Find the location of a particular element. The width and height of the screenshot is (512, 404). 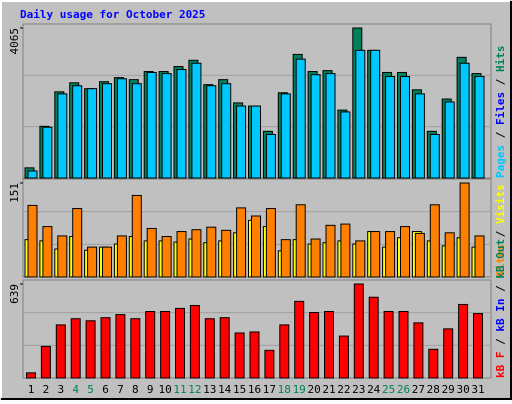

x-tick-label: 30 is located at coordinates (462, 389).